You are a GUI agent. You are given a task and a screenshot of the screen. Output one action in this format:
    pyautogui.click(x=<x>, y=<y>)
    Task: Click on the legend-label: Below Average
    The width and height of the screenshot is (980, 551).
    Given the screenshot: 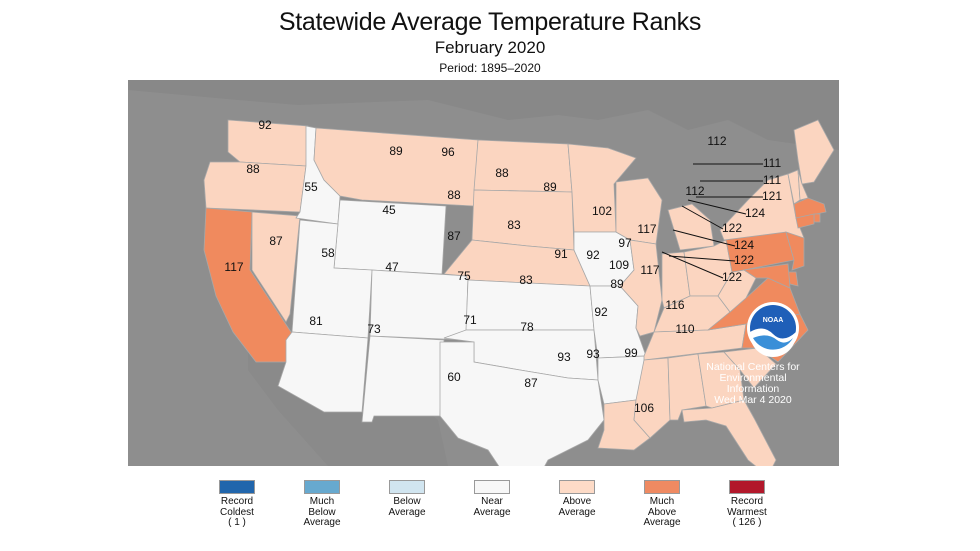 What is the action you would take?
    pyautogui.click(x=407, y=507)
    